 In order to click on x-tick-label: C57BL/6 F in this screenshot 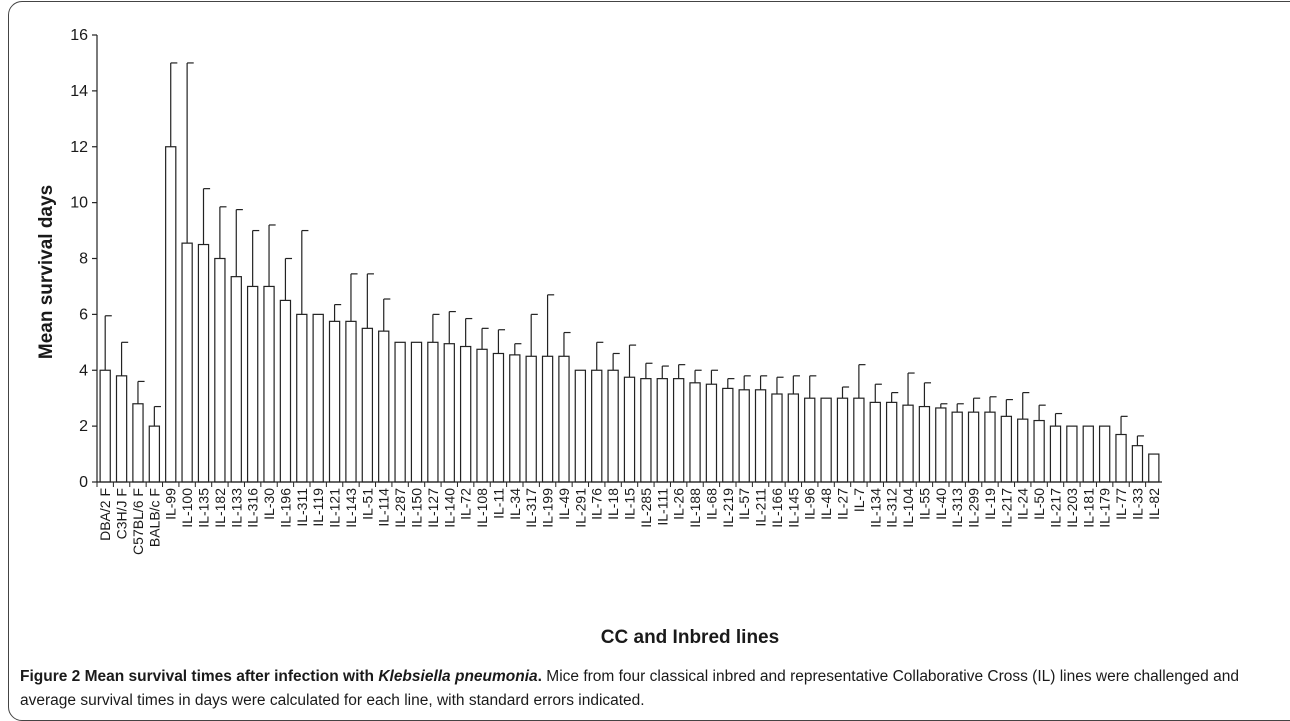, I will do `click(138, 521)`.